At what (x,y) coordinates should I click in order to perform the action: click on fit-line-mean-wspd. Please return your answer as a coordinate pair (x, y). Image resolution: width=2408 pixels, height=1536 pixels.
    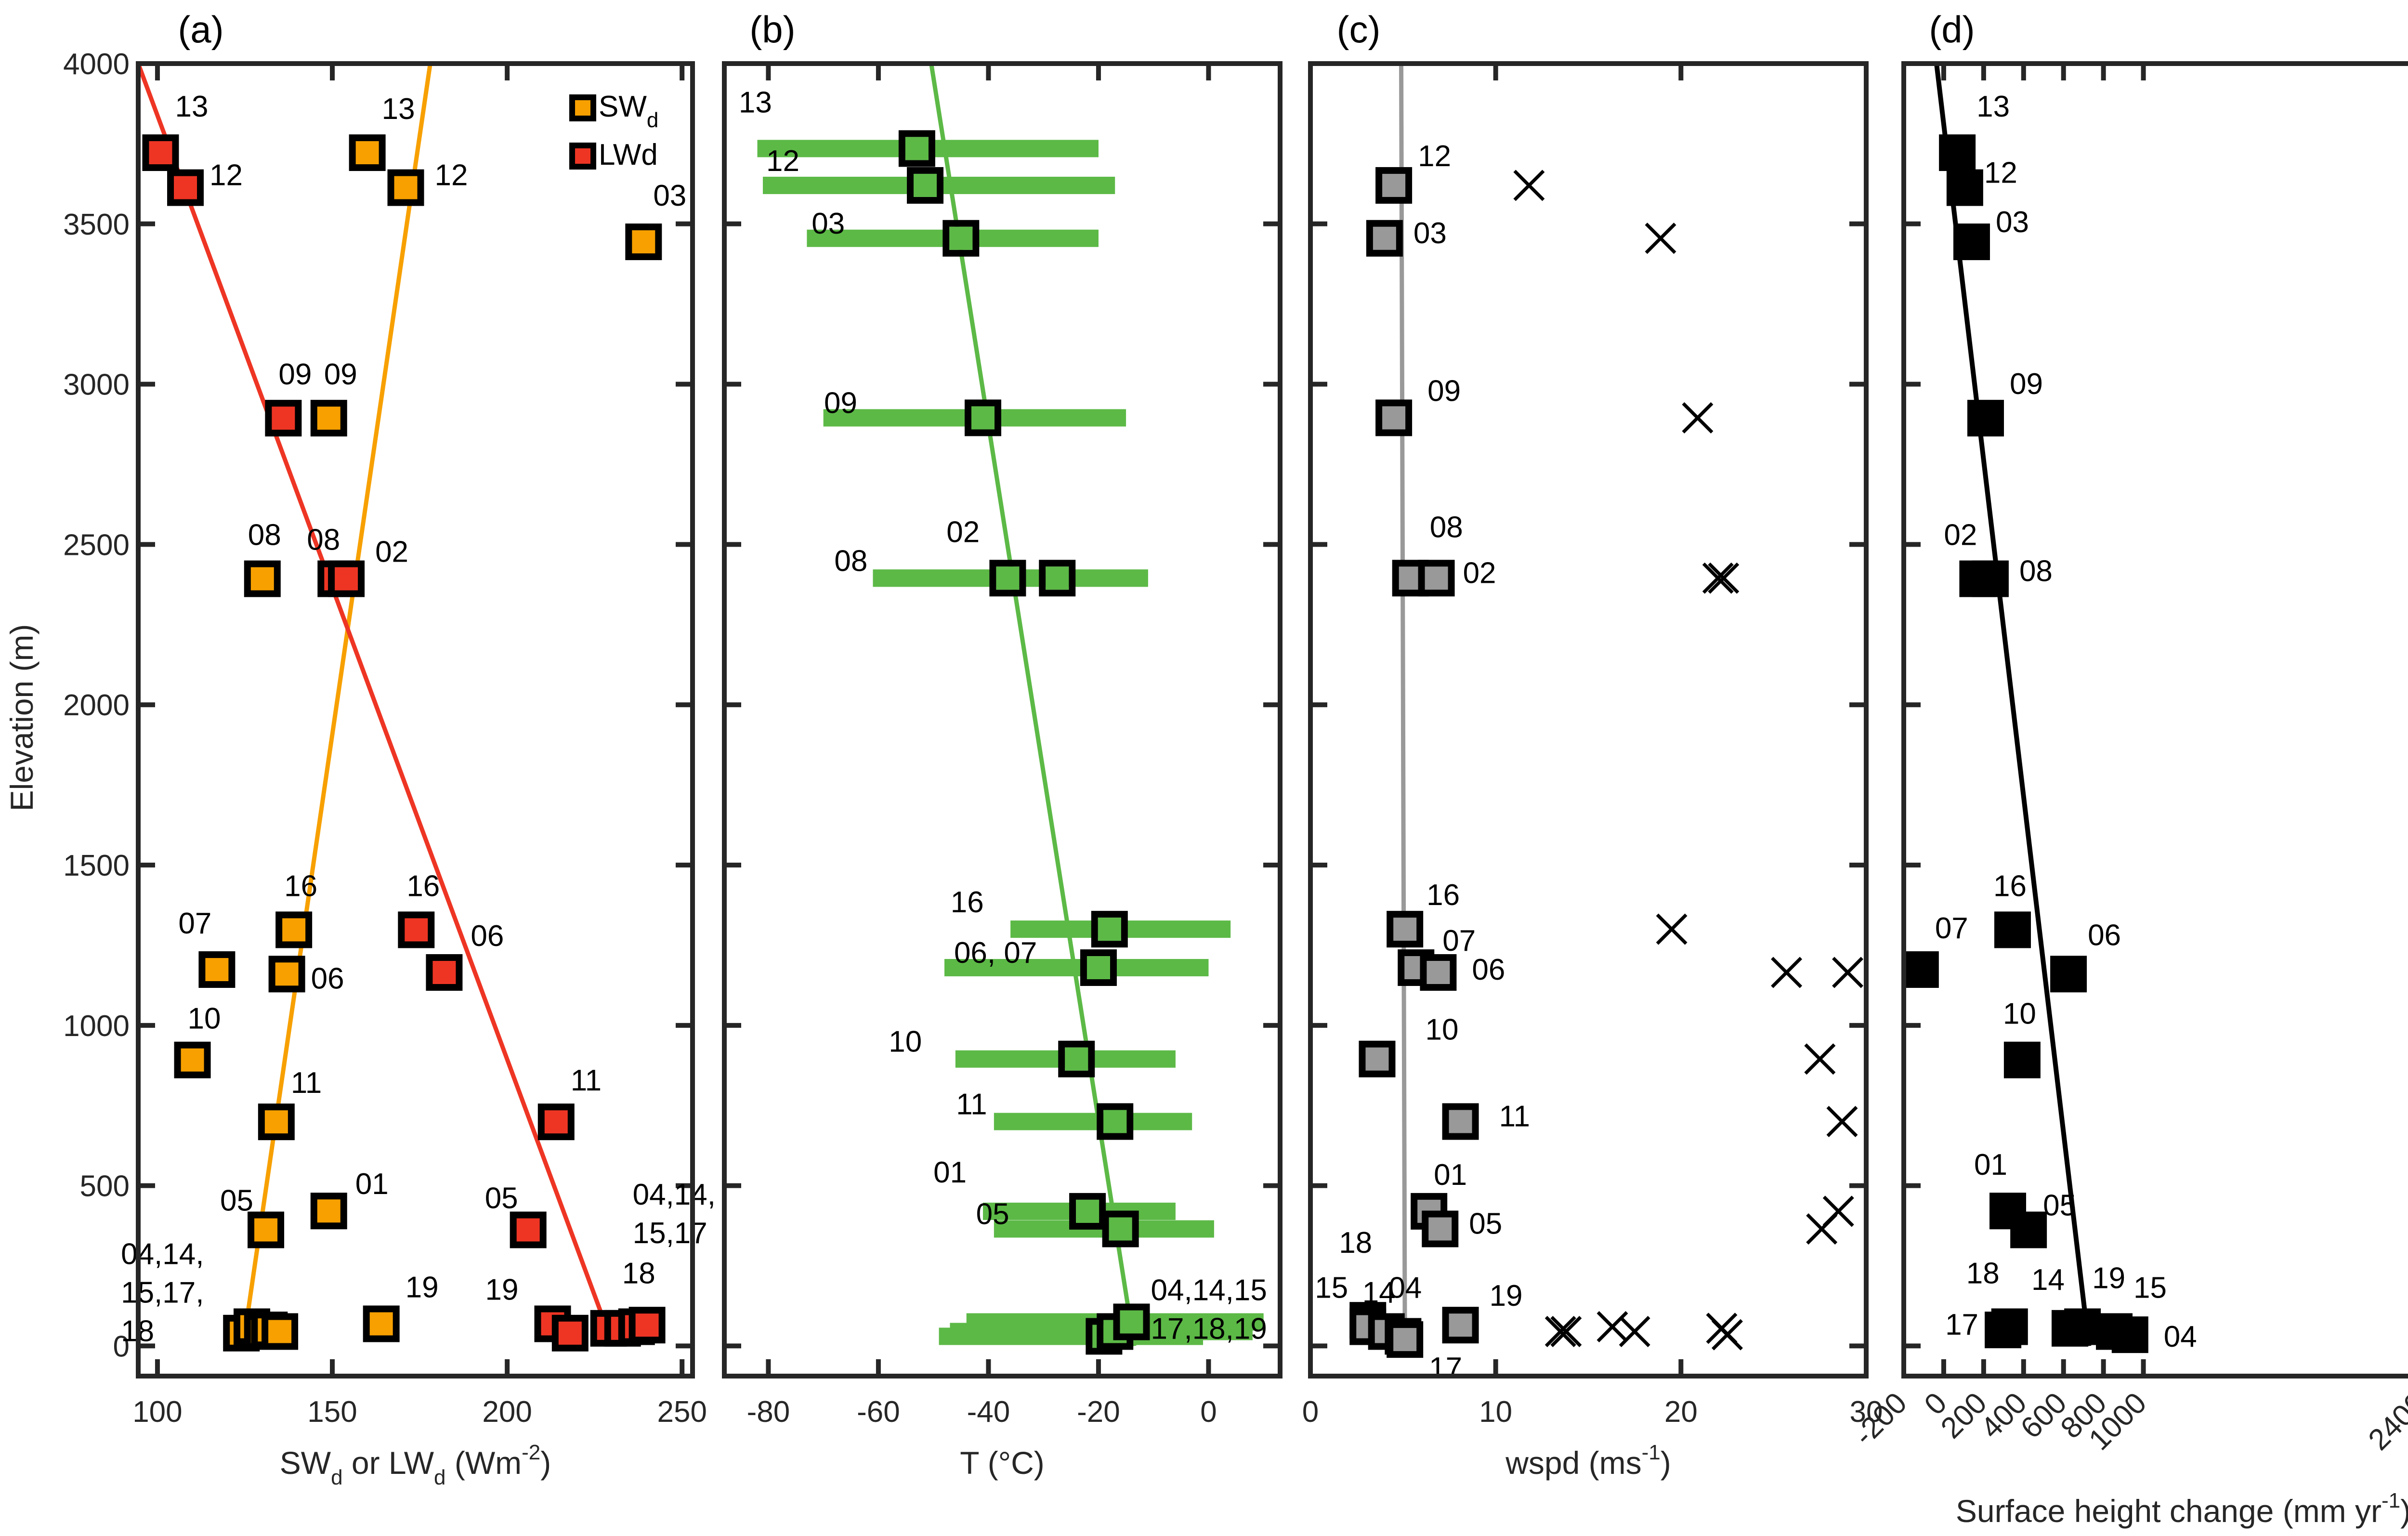
    Looking at the image, I should click on (1403, 705).